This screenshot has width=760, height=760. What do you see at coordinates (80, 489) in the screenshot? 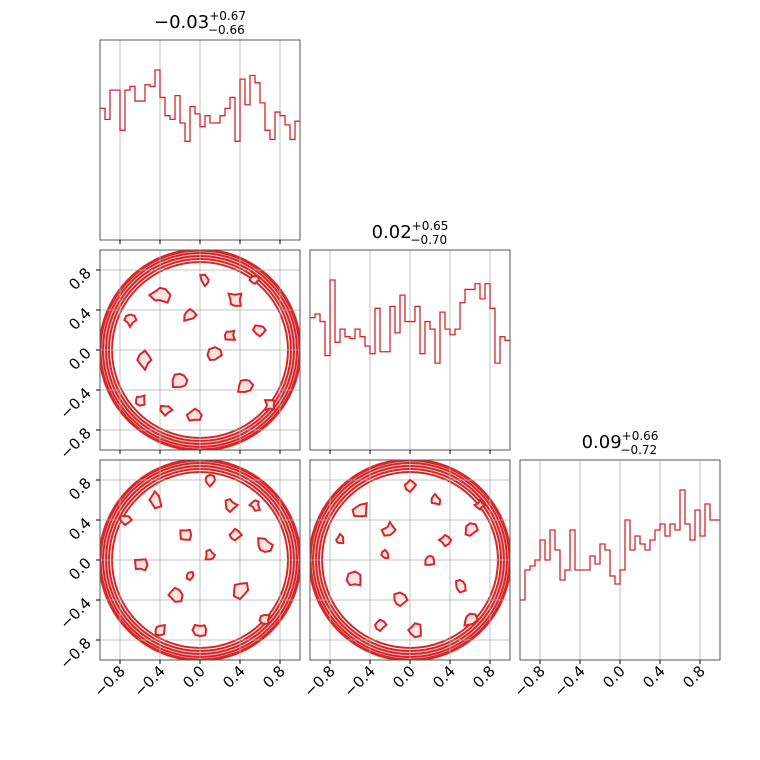
I see `contour-1-ytick-label-4: 0.8` at bounding box center [80, 489].